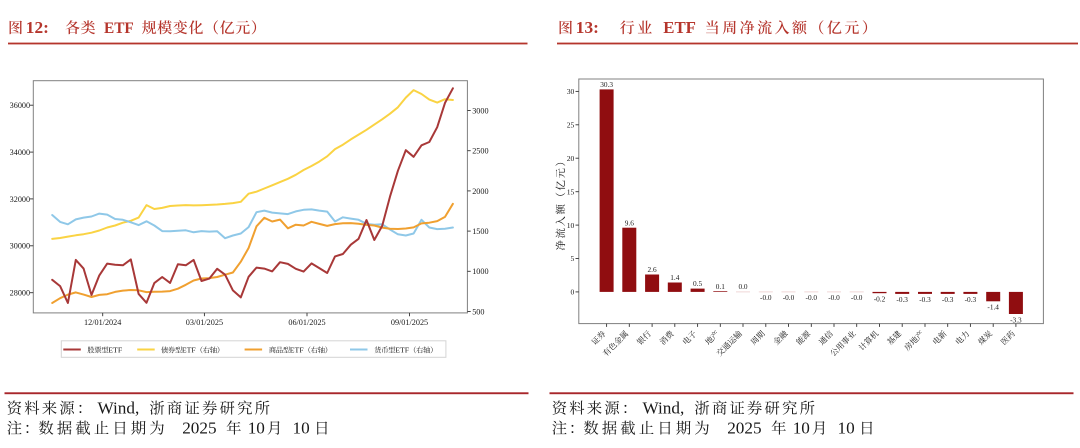 The height and width of the screenshot is (448, 1080). I want to click on svg-text: 28000, so click(20, 293).